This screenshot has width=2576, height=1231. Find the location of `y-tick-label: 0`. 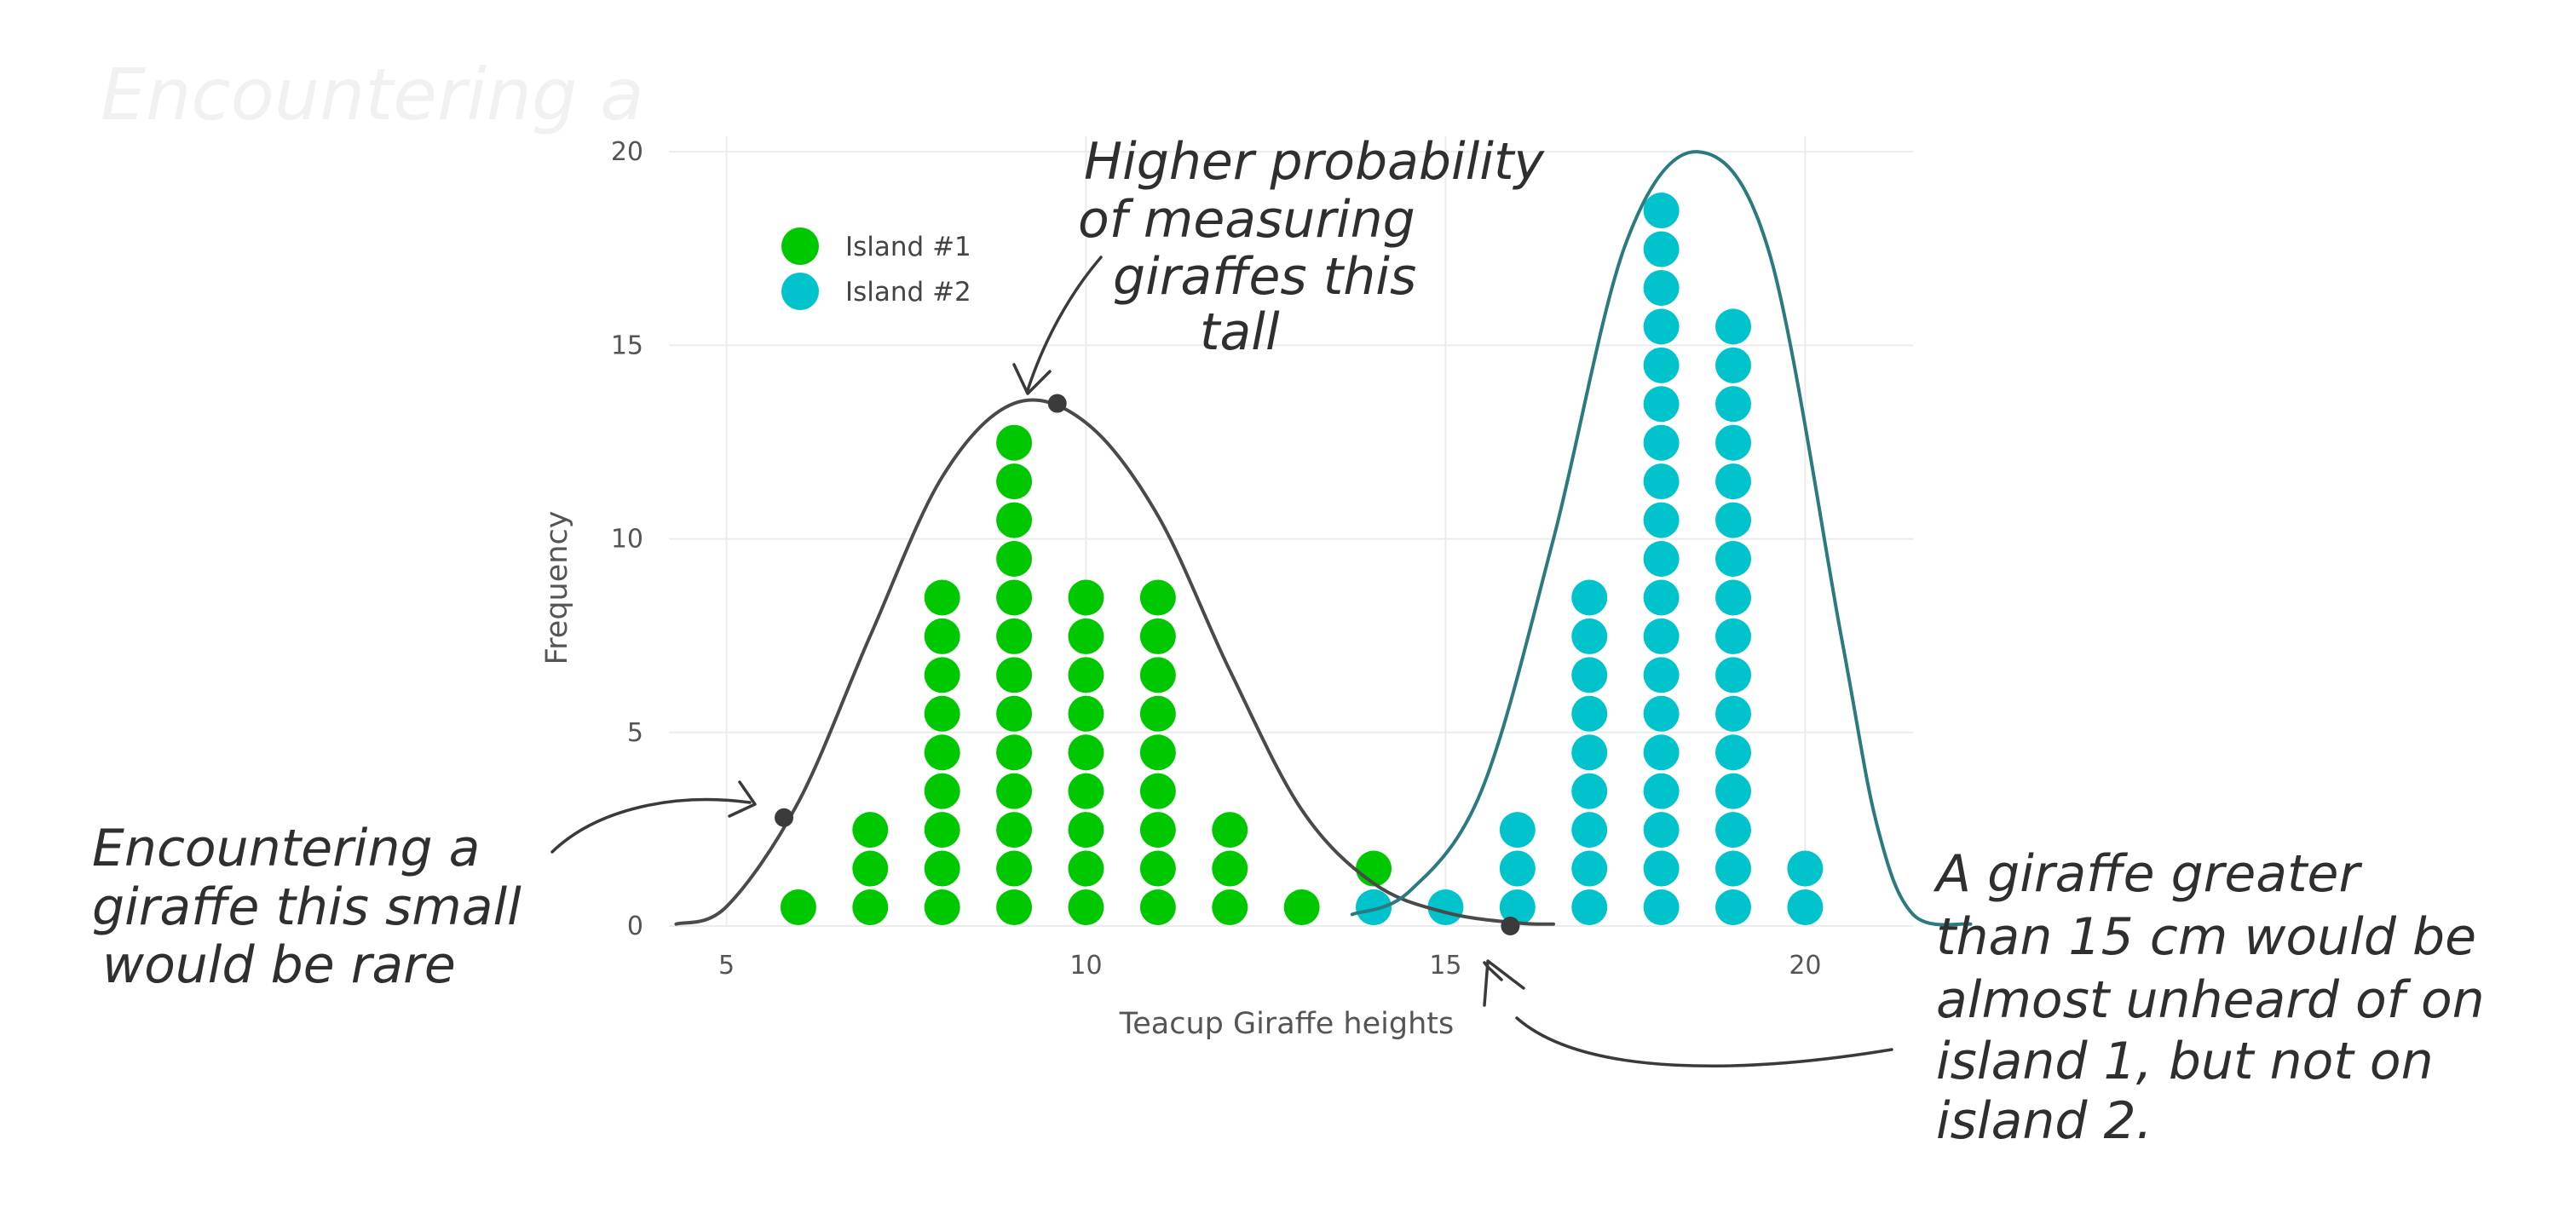

y-tick-label: 0 is located at coordinates (635, 927).